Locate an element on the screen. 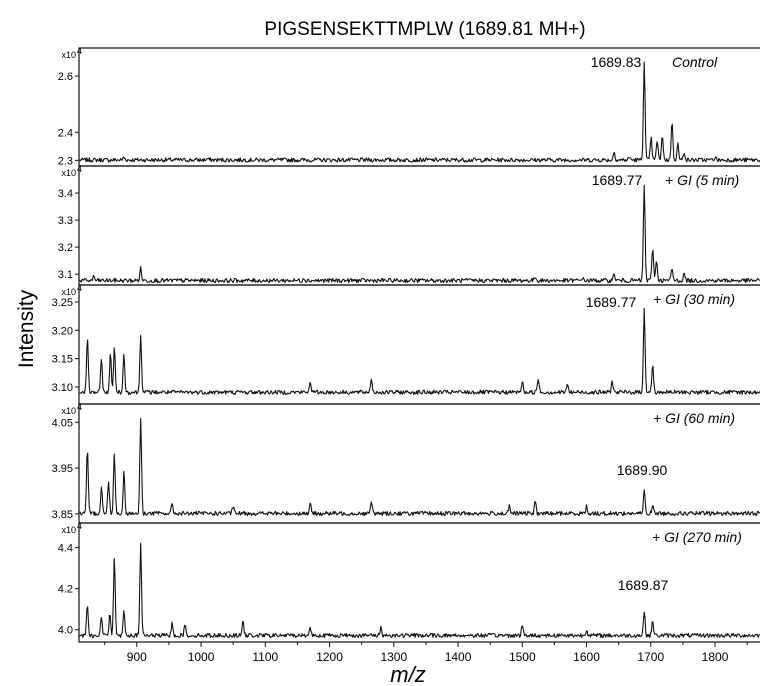  x-tick-label: 1300 is located at coordinates (393, 657).